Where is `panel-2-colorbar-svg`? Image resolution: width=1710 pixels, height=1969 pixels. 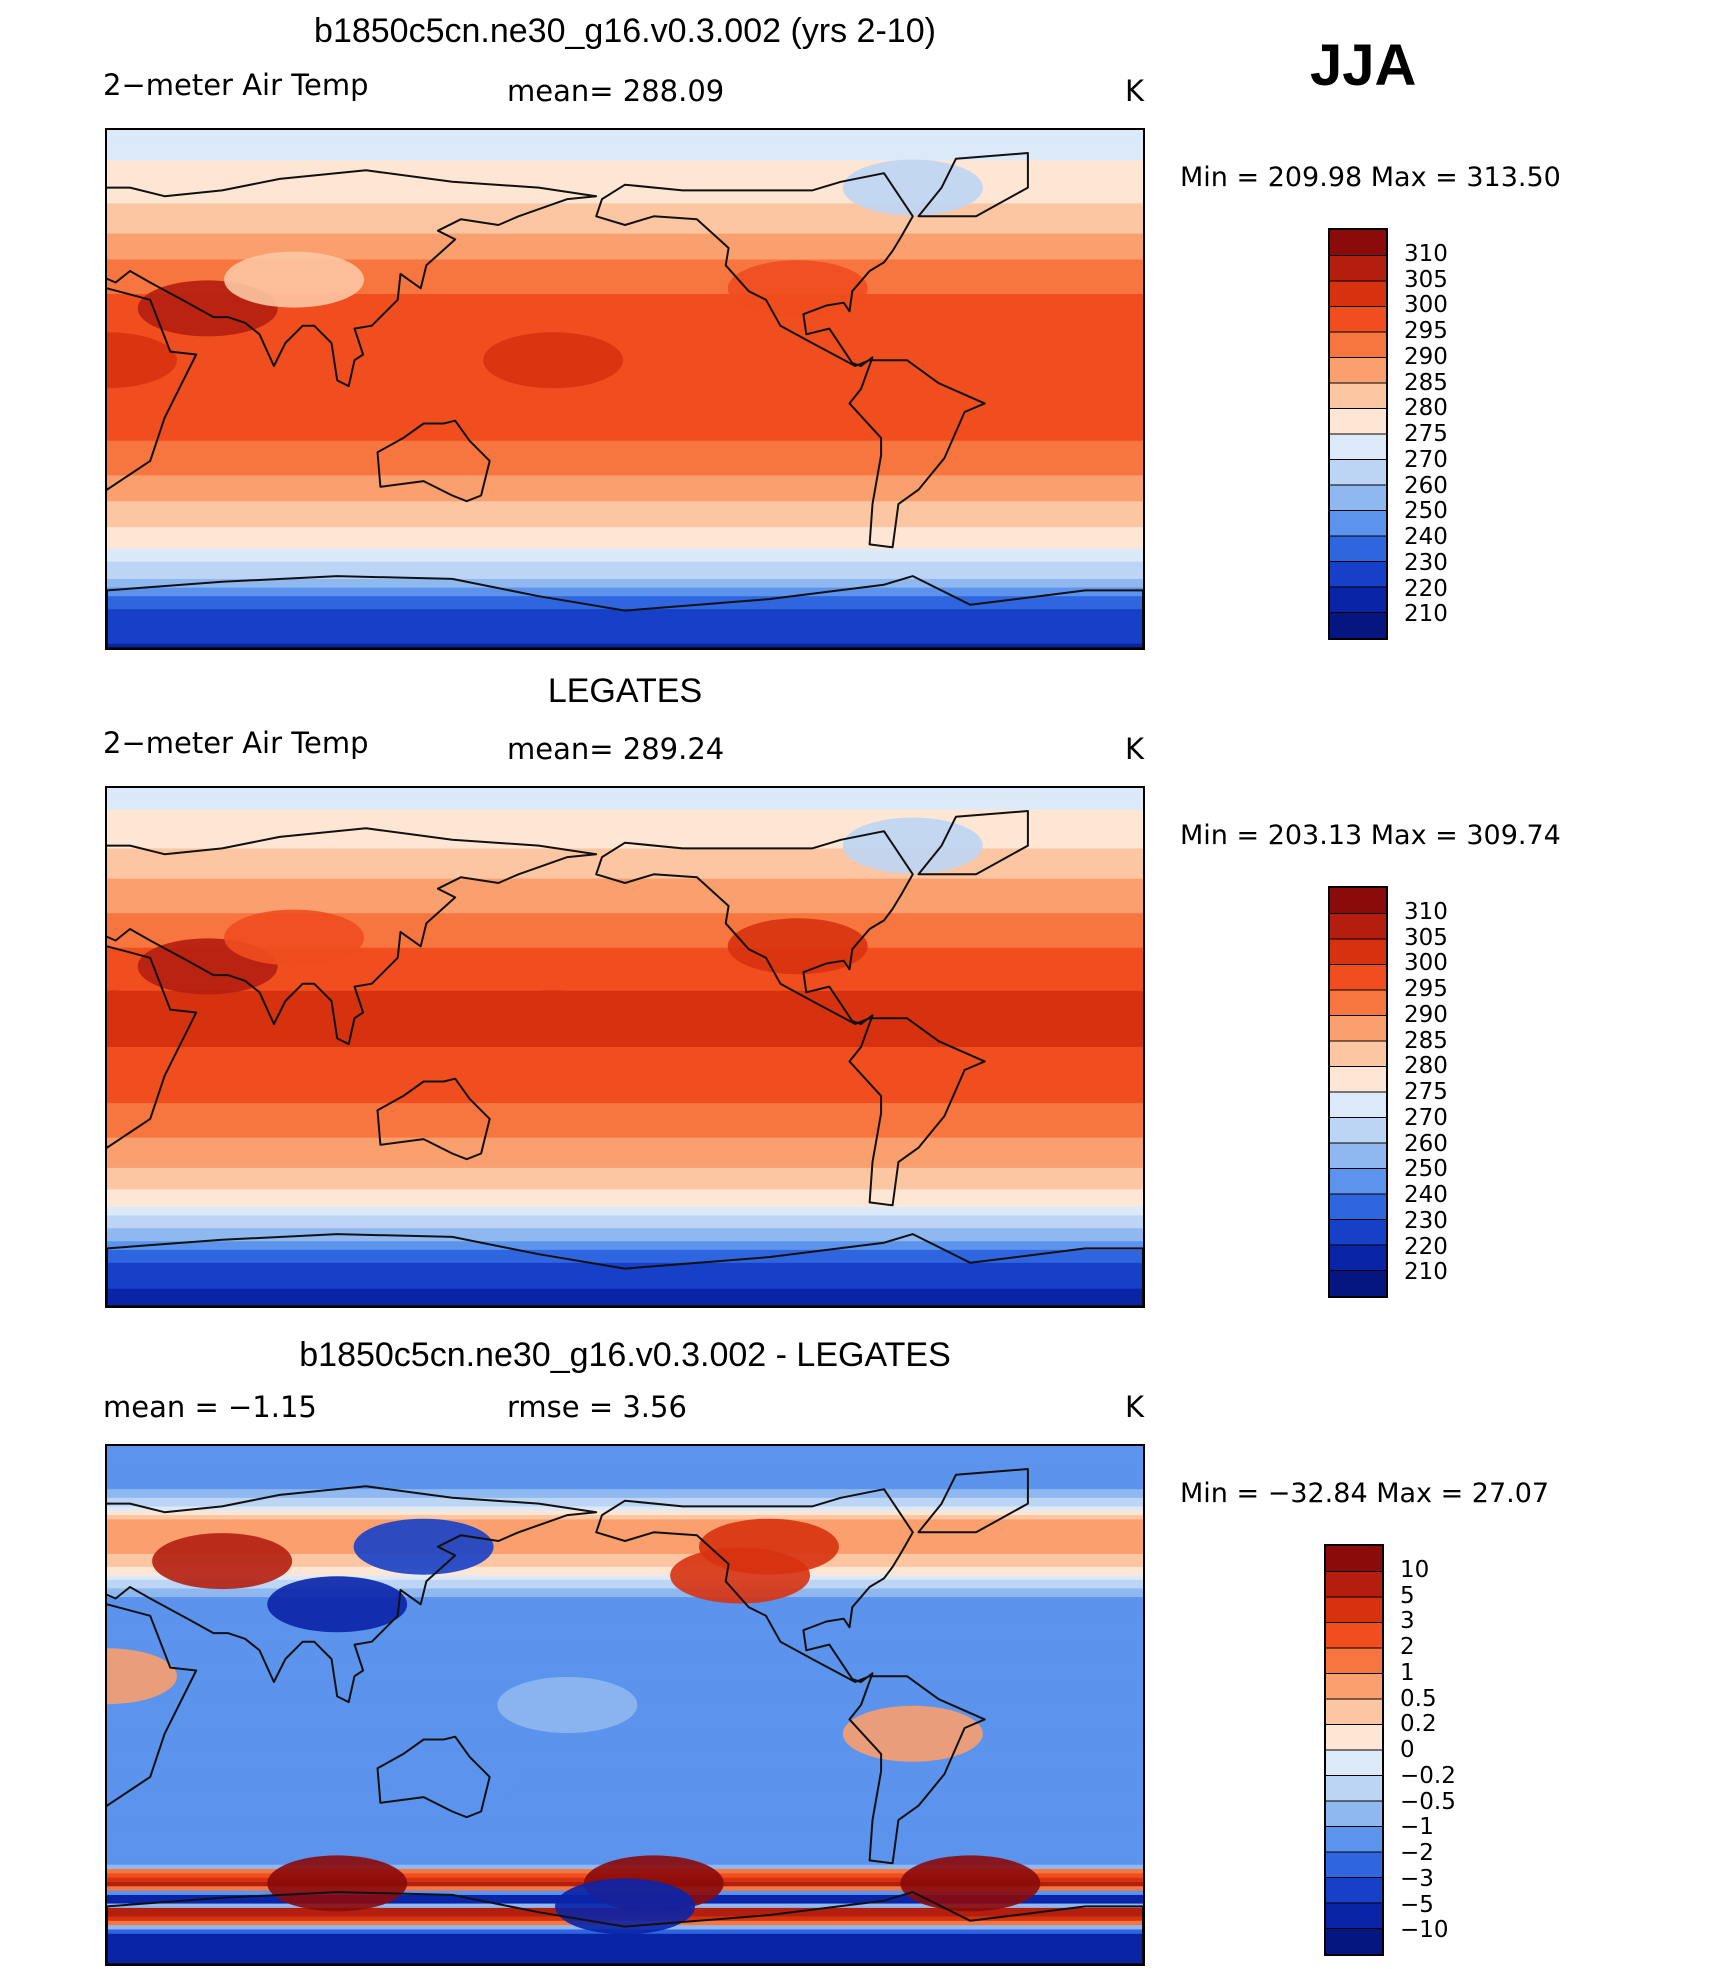
panel-2-colorbar-svg is located at coordinates (1358, 1092).